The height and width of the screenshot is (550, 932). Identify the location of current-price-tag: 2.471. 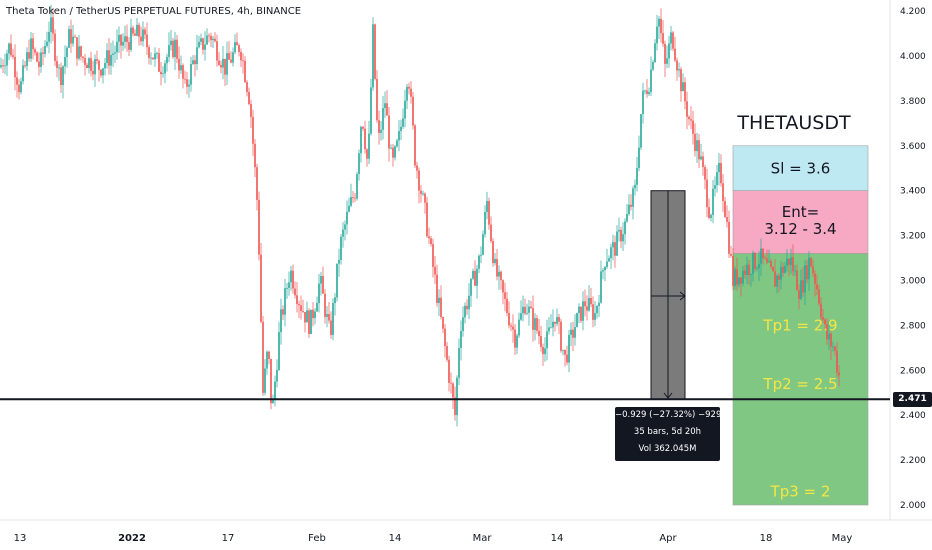
(912, 399).